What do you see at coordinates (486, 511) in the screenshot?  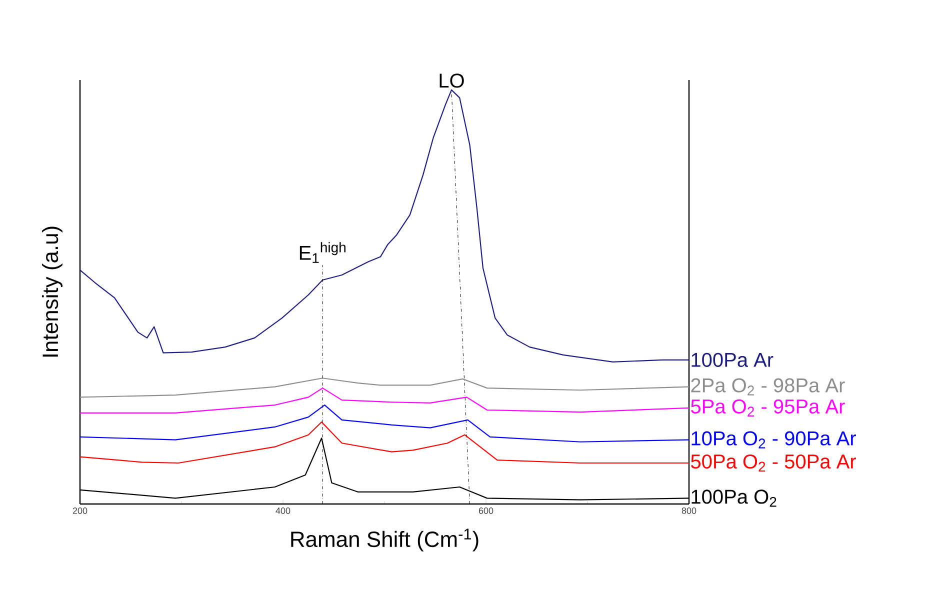 I see `x-tick-label: 600` at bounding box center [486, 511].